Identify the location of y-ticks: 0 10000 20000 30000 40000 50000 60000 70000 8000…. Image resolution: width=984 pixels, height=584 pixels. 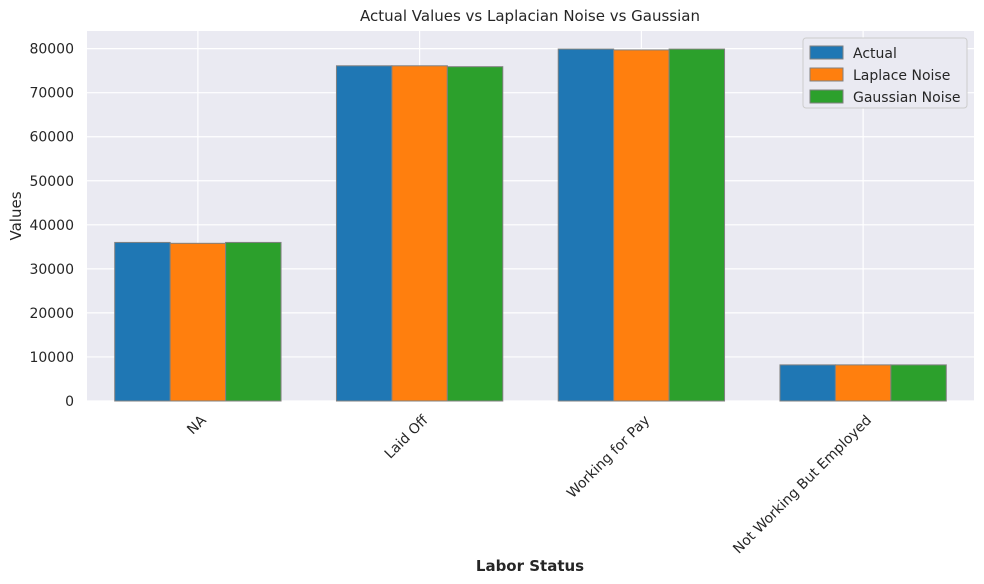
(51, 226).